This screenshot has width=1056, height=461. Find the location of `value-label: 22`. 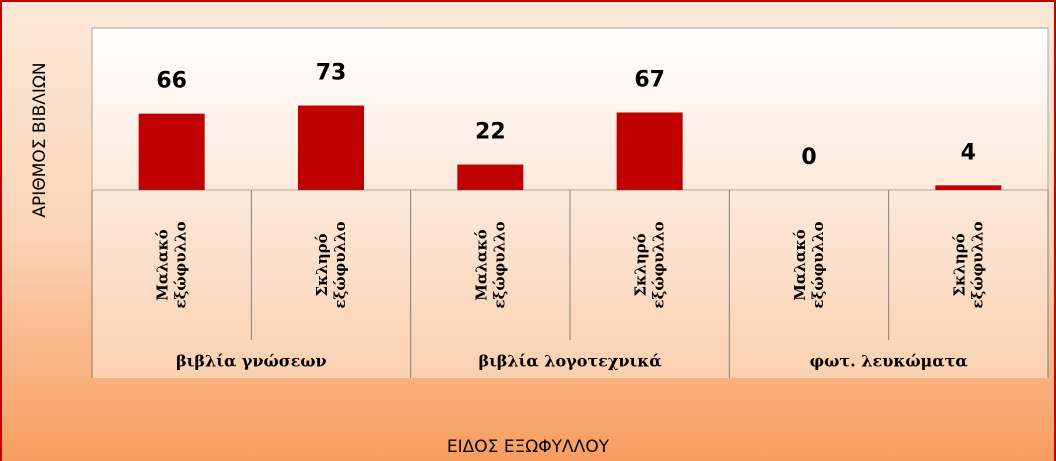

value-label: 22 is located at coordinates (490, 132).